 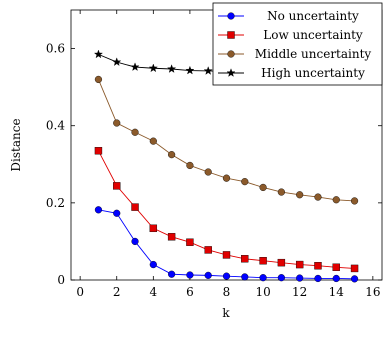 What do you see at coordinates (117, 292) in the screenshot?
I see `x-tick-label: 2` at bounding box center [117, 292].